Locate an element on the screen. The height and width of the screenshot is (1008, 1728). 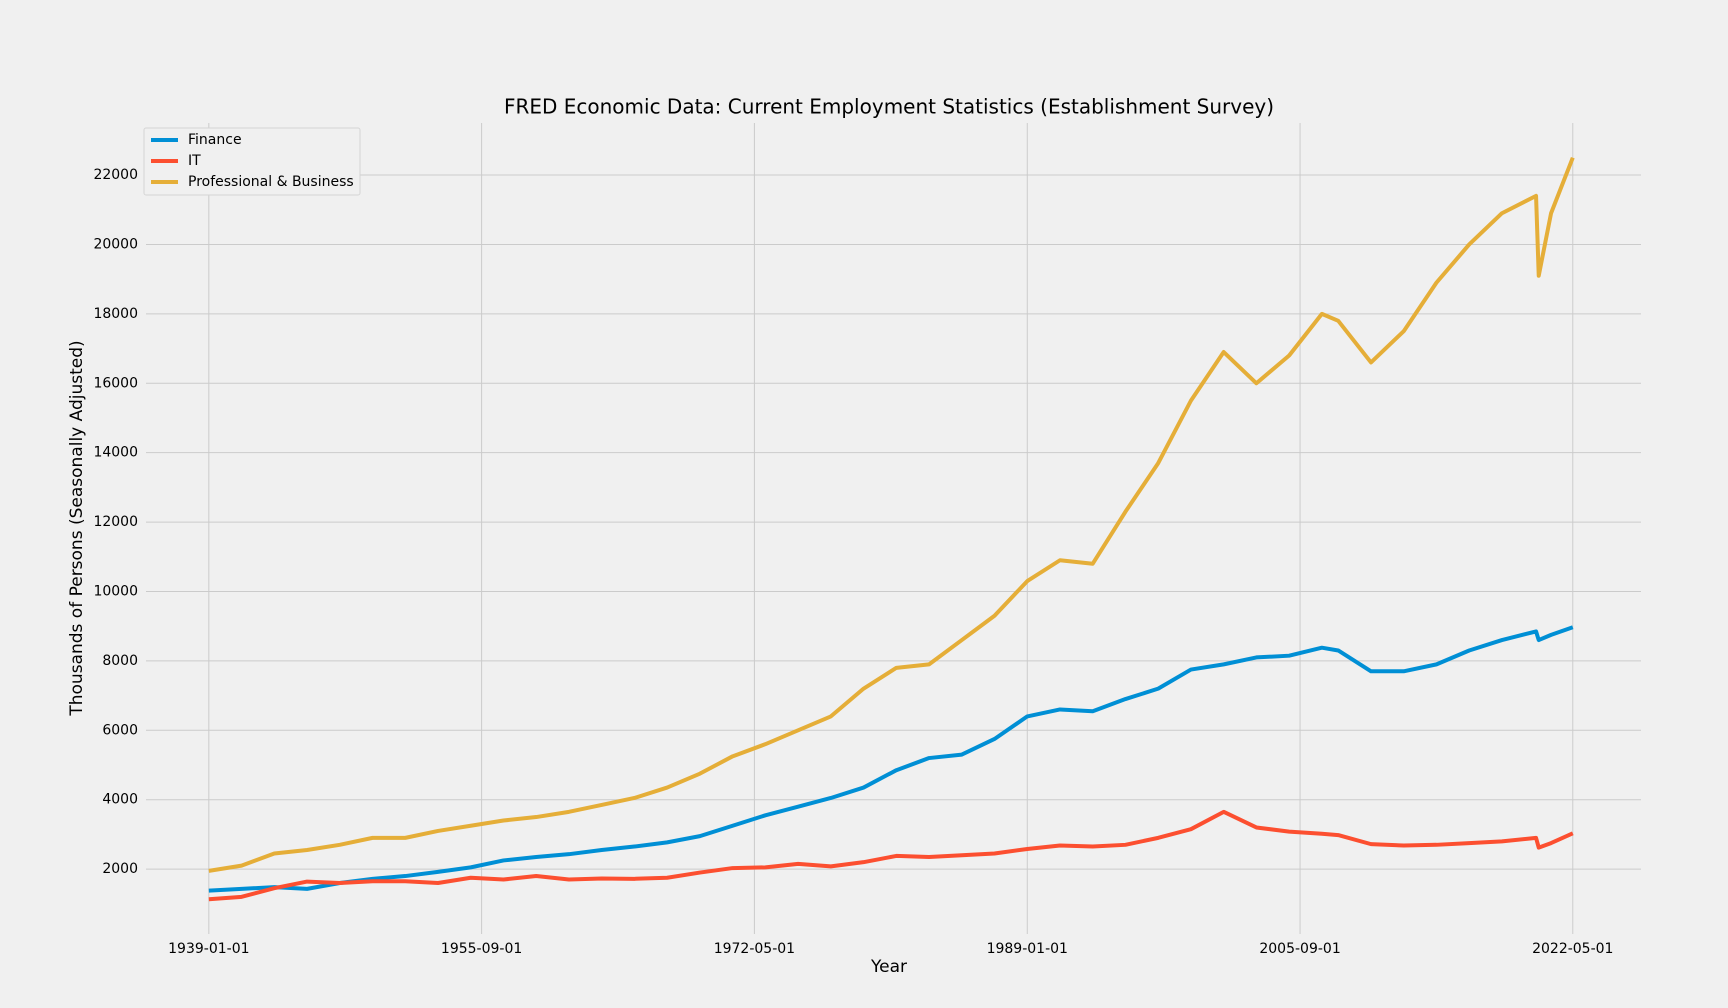
y-tick-label: 18000 is located at coordinates (115, 314).